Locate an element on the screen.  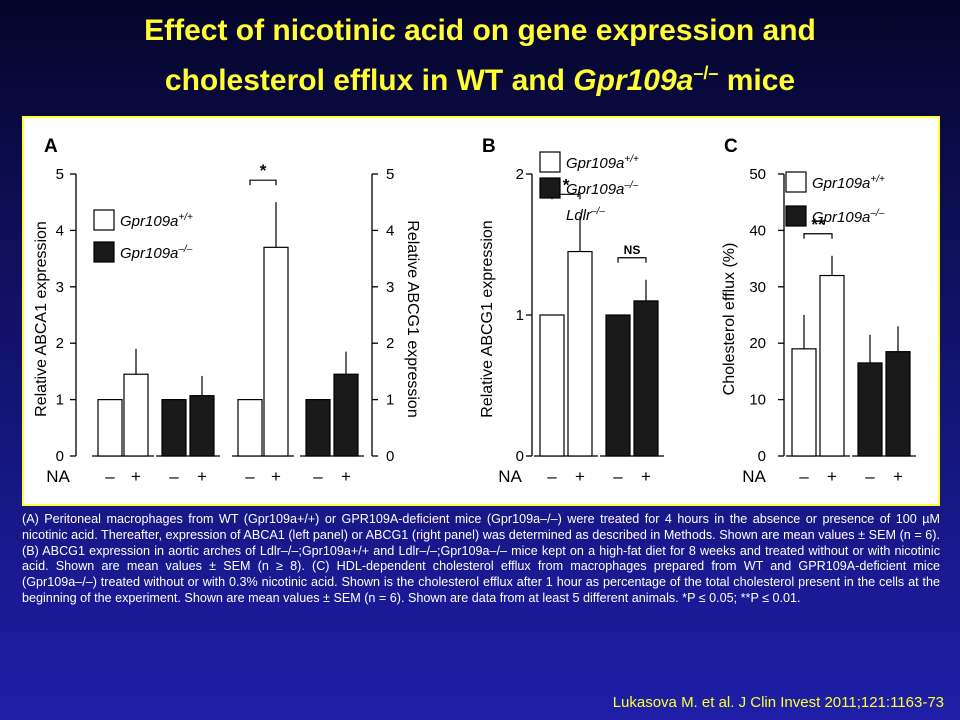
chart-1-y-tick-label: 4 is located at coordinates (60, 230).